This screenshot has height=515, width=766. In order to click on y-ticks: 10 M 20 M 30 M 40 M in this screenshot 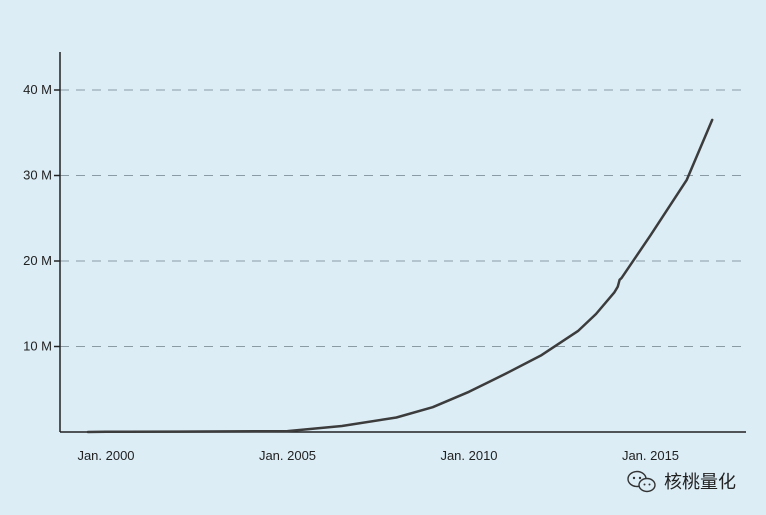, I will do `click(41, 218)`.